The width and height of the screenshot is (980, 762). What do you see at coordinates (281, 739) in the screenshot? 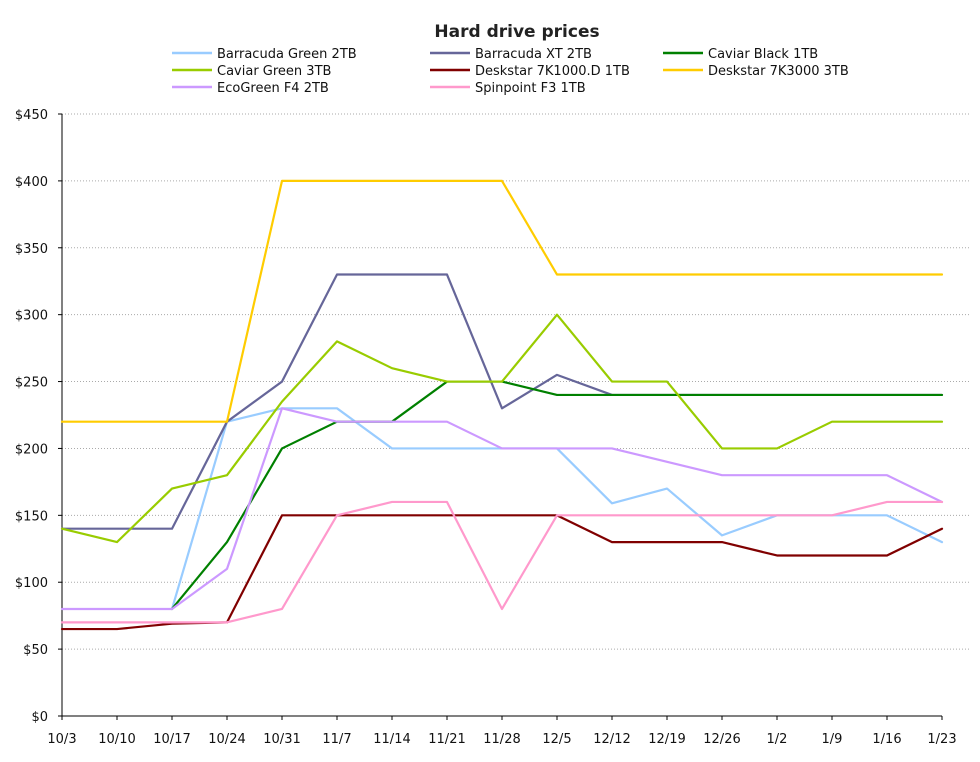
I see `x-tick-label: 10/31` at bounding box center [281, 739].